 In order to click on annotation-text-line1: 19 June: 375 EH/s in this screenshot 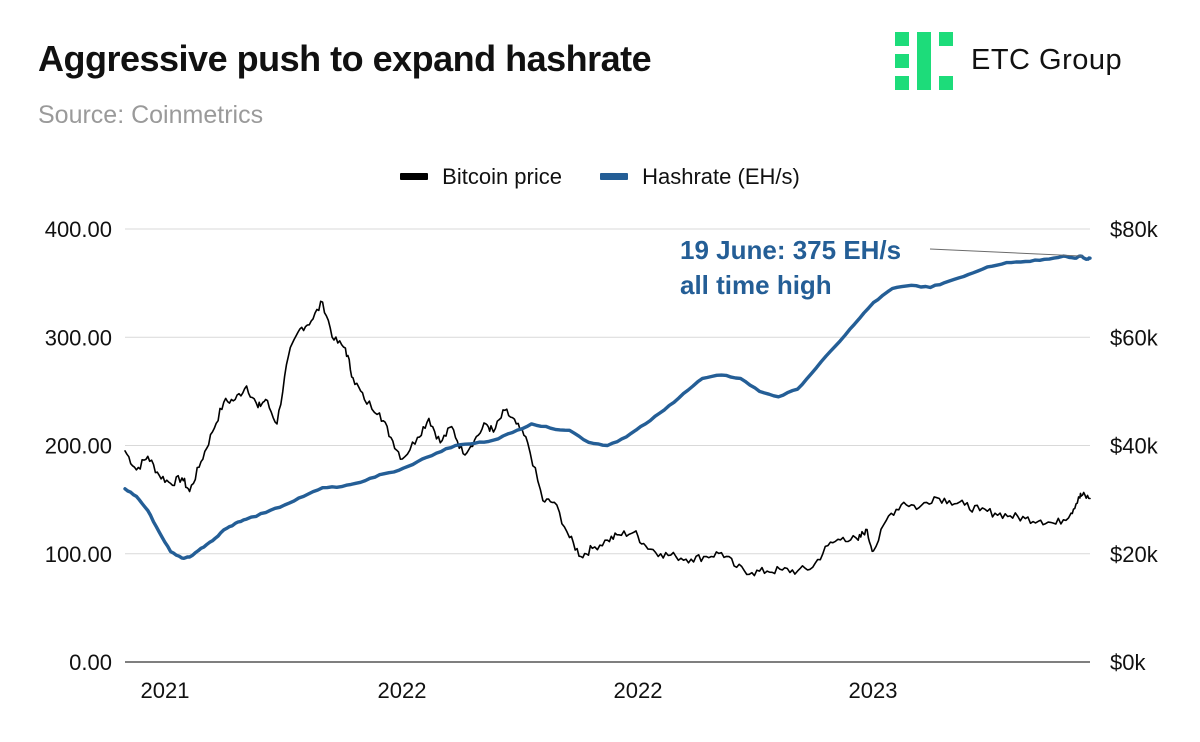, I will do `click(790, 250)`.